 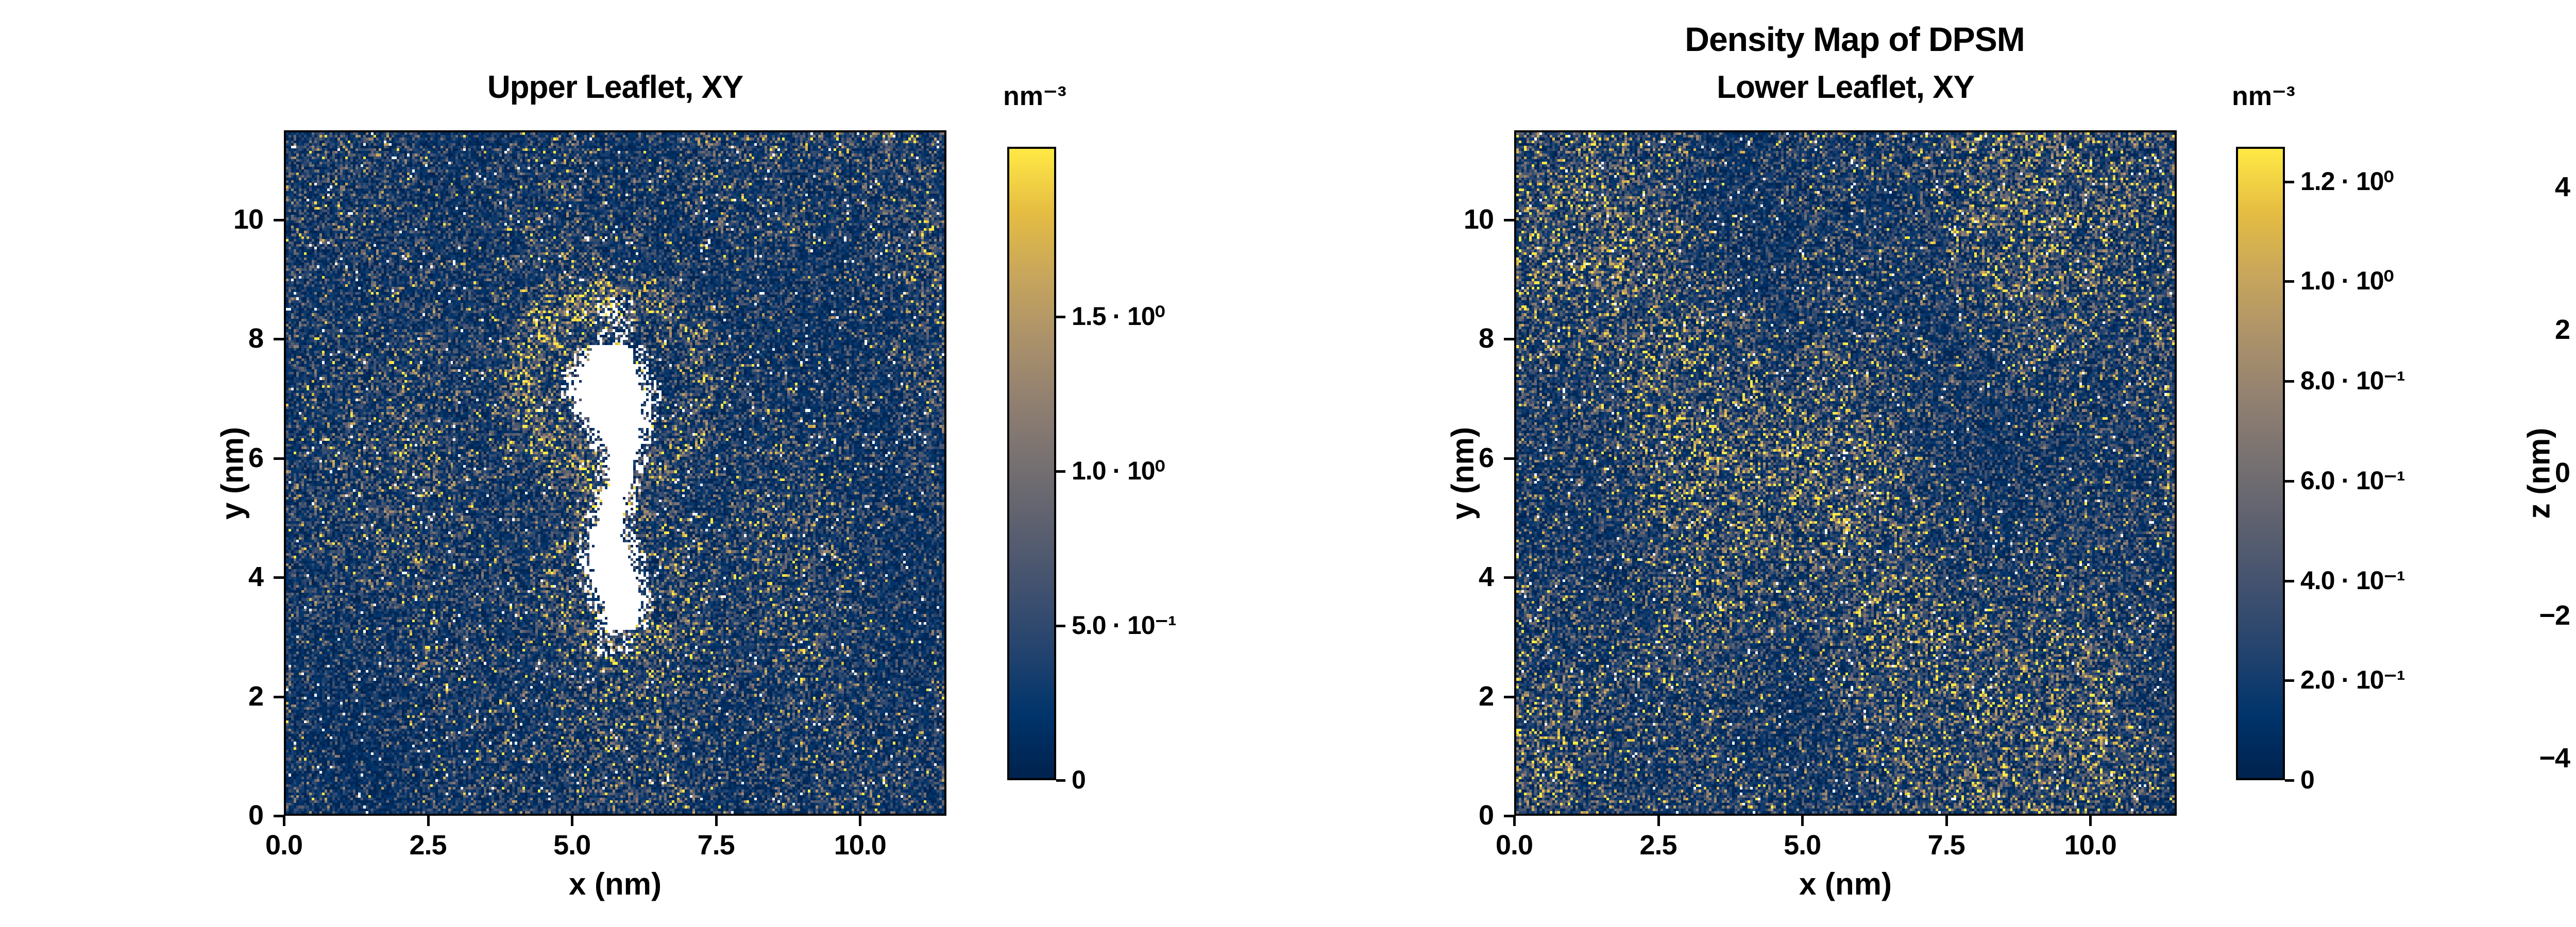 I want to click on colorbar-tick-label: 1.5 · 10⁰, so click(x=1119, y=316).